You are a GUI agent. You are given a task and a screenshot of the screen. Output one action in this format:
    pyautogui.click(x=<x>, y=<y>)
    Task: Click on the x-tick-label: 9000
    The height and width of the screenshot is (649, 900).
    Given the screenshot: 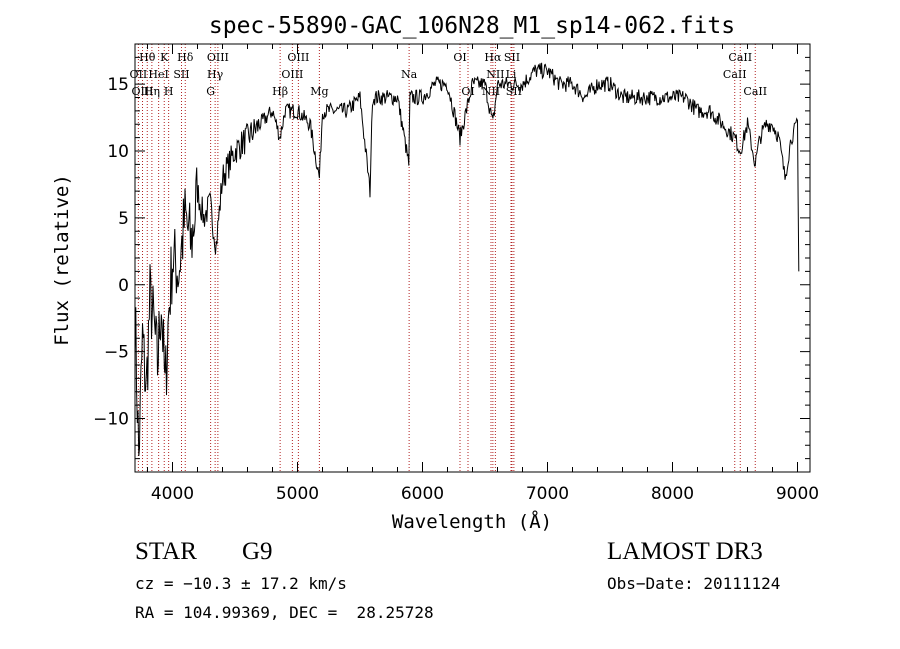 What is the action you would take?
    pyautogui.click(x=797, y=494)
    